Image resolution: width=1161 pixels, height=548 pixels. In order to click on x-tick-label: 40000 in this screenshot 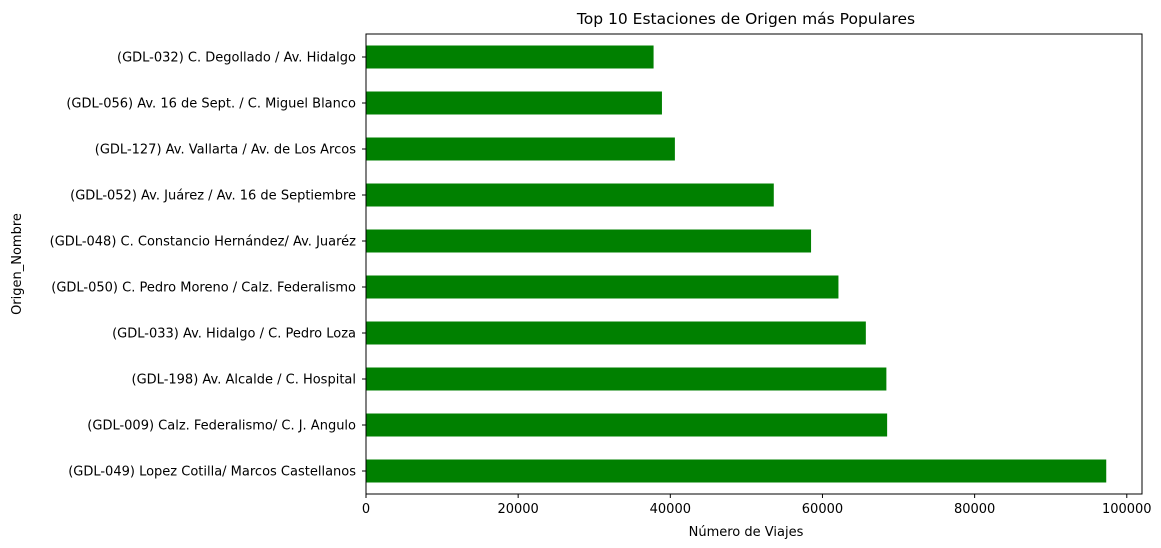, I will do `click(670, 509)`.